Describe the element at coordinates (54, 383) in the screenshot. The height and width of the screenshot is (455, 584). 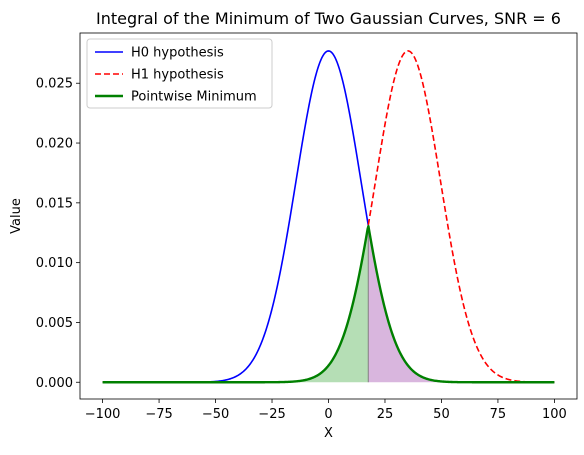
I see `y-tick-label: 0.000` at that location.